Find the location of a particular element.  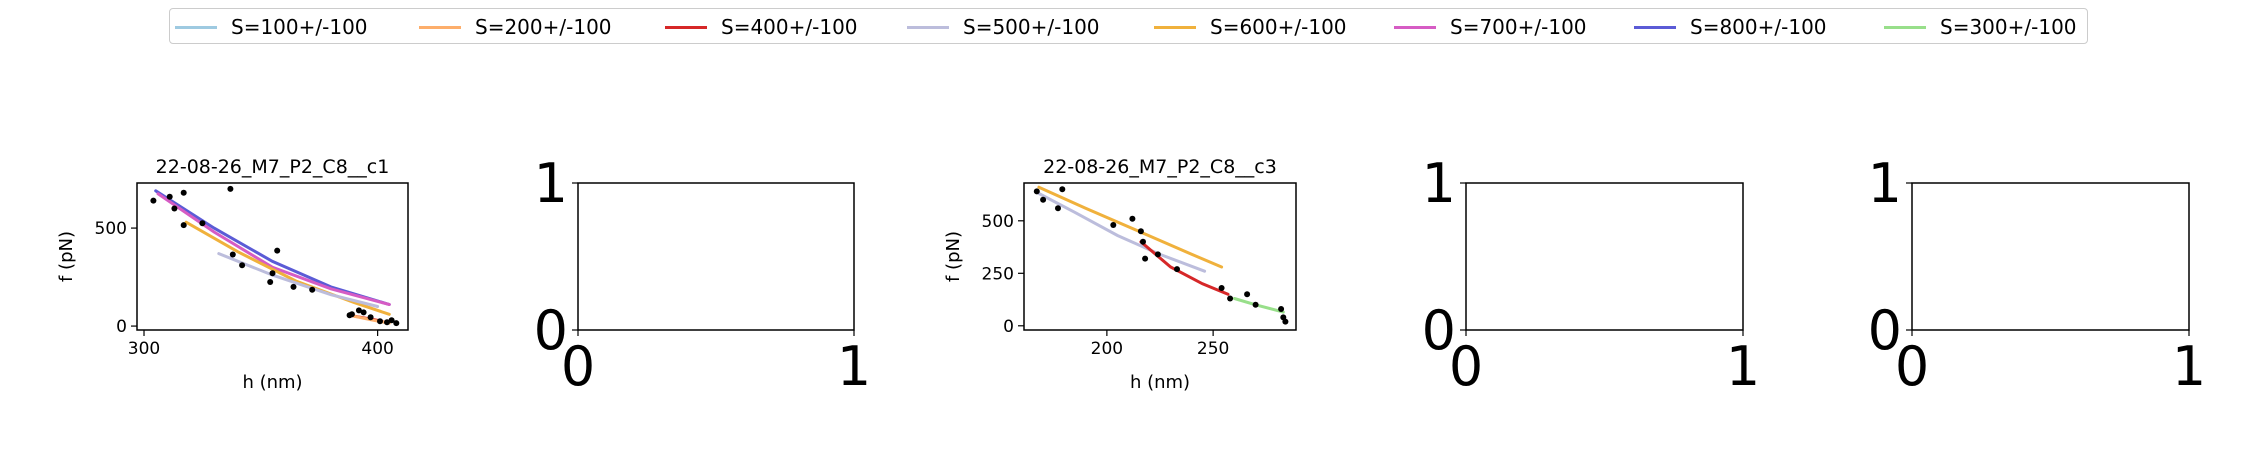

chart-title: 22-08-26_M7_P2_C8__c1 is located at coordinates (273, 167).